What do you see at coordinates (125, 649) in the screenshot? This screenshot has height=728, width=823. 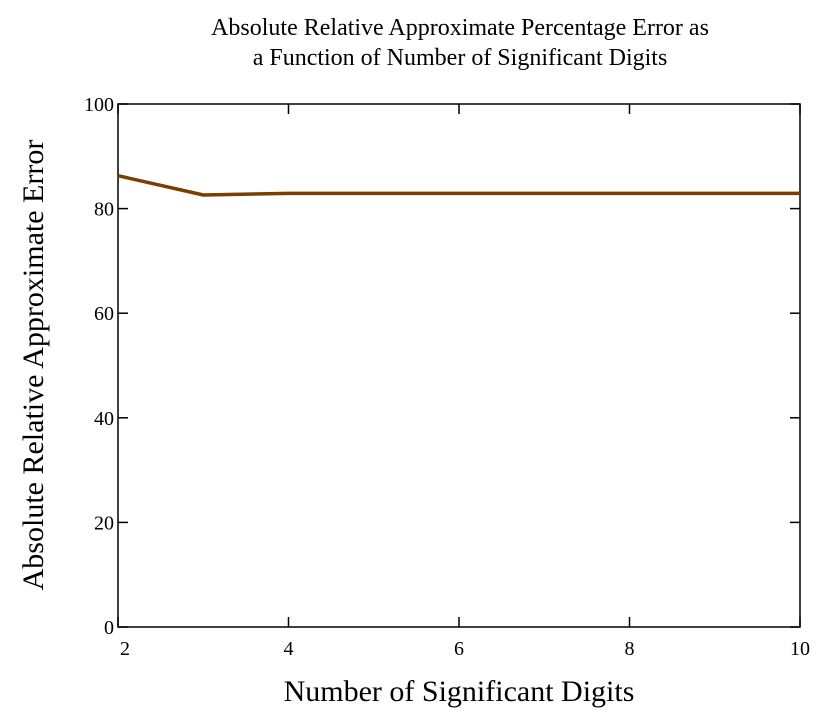 I see `x-tick-label: 2` at bounding box center [125, 649].